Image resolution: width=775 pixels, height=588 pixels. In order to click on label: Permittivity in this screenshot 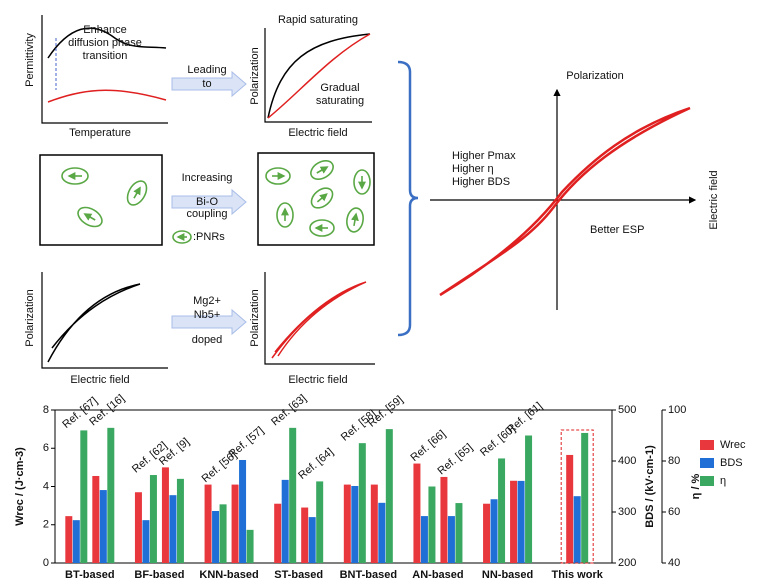, I will do `click(30, 60)`.